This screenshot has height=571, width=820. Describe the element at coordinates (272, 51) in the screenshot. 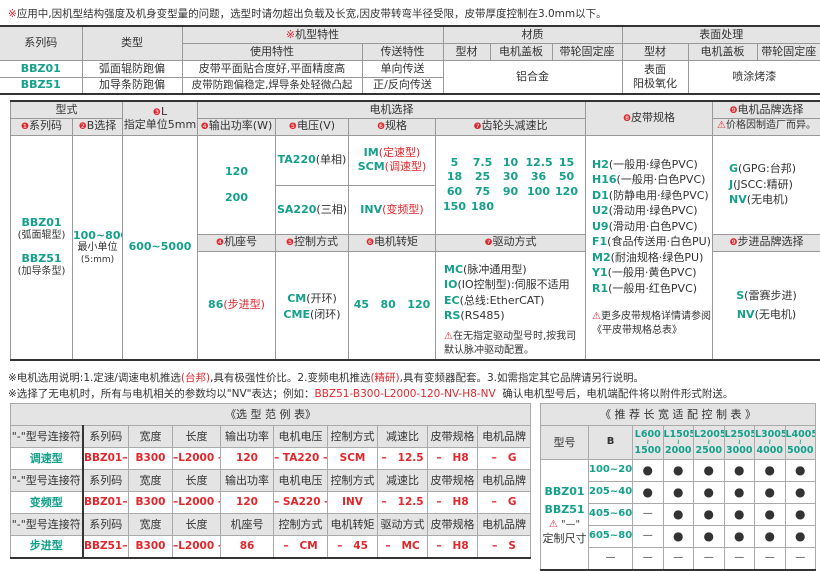

I see `h-use: 使用特性` at that location.